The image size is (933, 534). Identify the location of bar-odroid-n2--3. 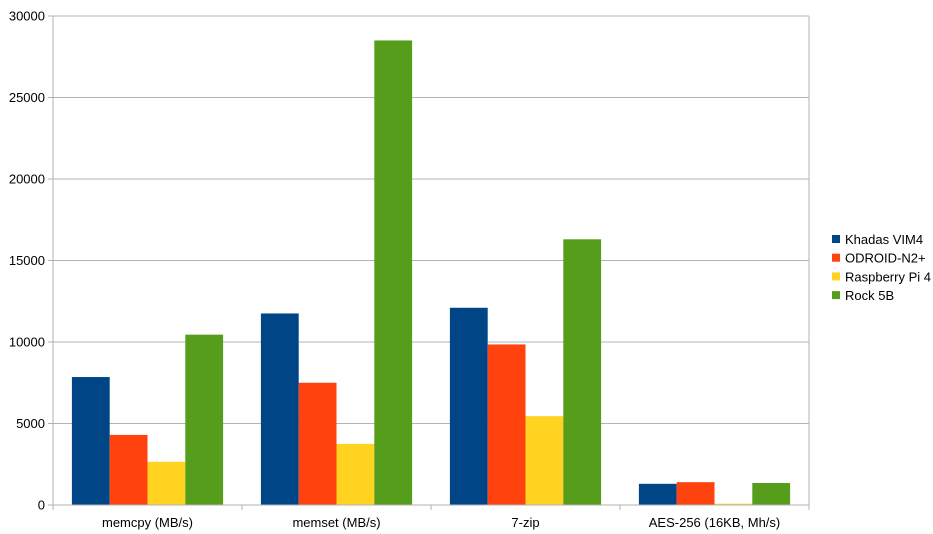
(695, 493).